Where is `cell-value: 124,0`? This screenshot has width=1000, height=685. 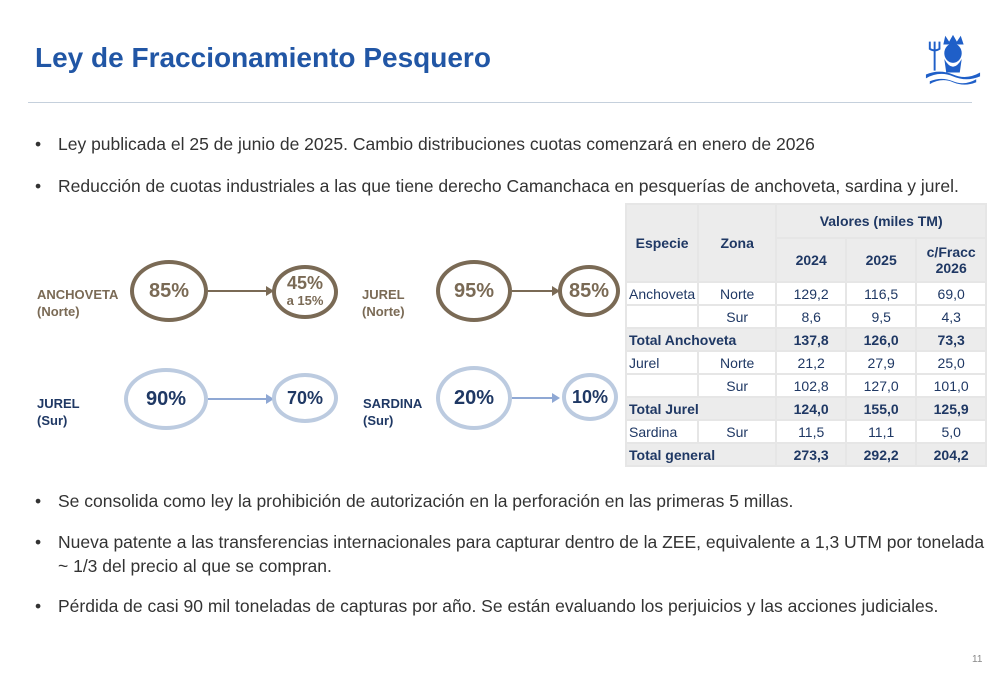
cell-value: 124,0 is located at coordinates (811, 408).